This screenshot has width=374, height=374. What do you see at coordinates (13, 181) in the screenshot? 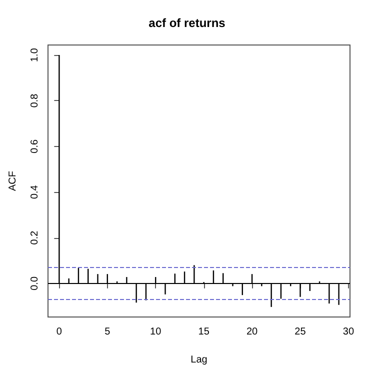
I see `y-axis-title: ACF` at bounding box center [13, 181].